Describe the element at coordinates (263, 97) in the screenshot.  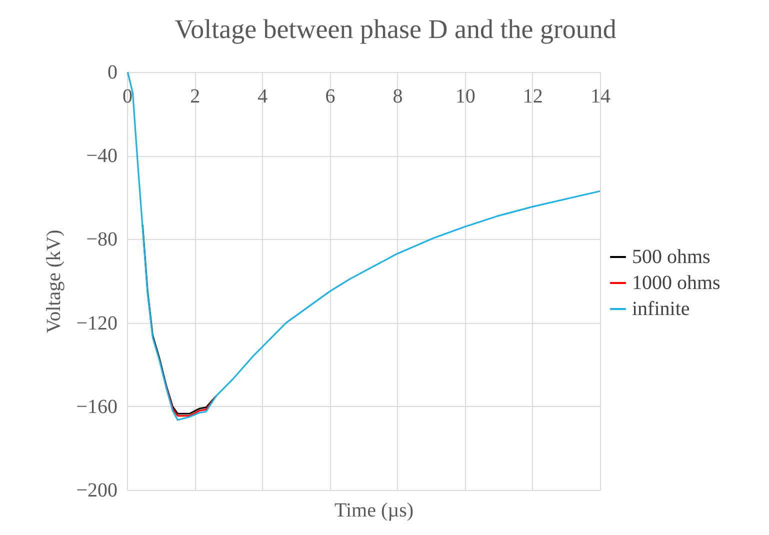
I see `x-tick-label: 4` at that location.